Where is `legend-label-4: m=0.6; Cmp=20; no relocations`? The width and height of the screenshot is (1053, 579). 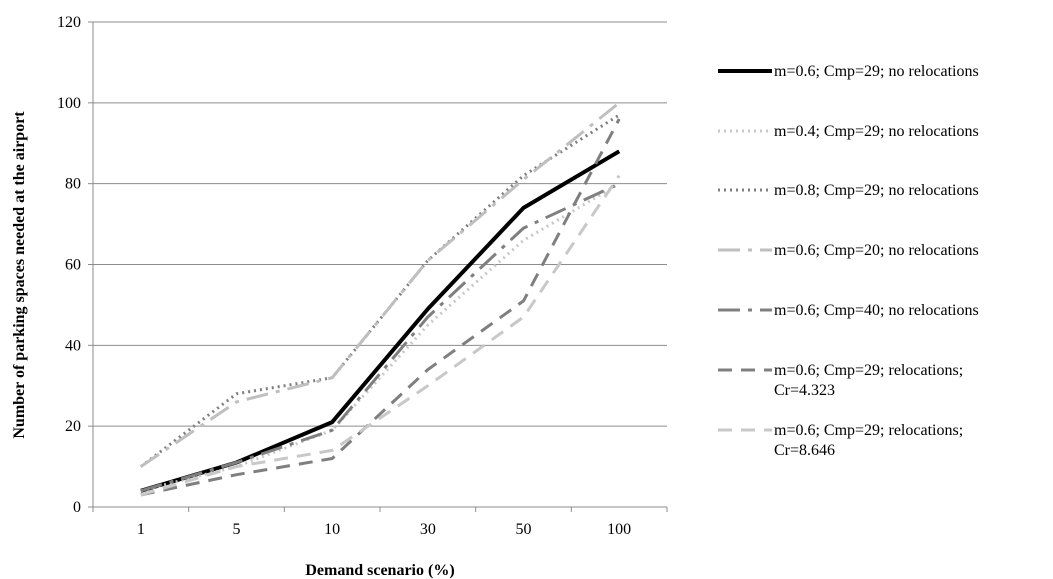
legend-label-4: m=0.6; Cmp=20; no relocations is located at coordinates (876, 250).